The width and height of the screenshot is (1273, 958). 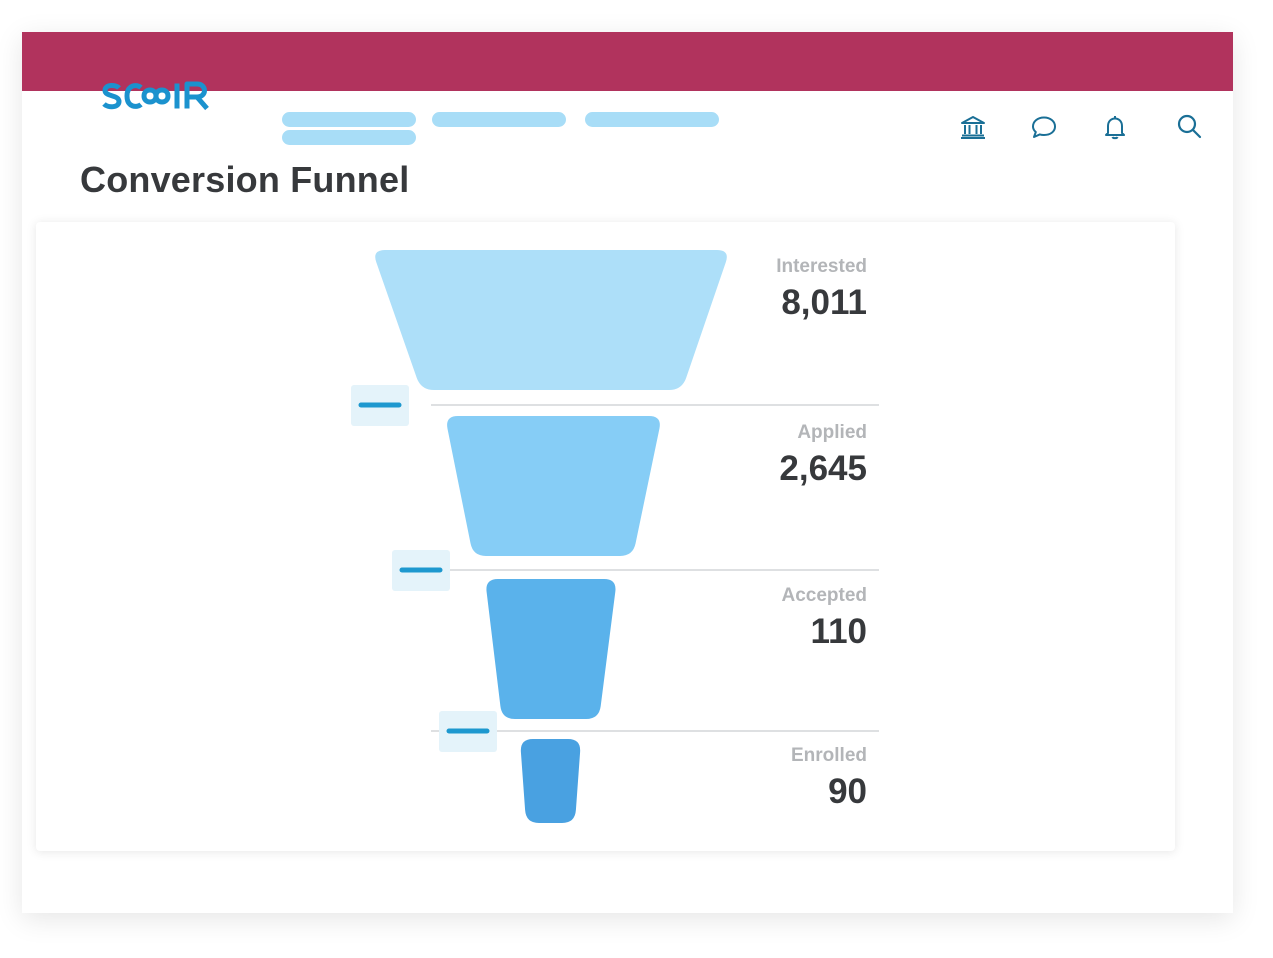 What do you see at coordinates (847, 791) in the screenshot?
I see `stage-value-enrolled: 90` at bounding box center [847, 791].